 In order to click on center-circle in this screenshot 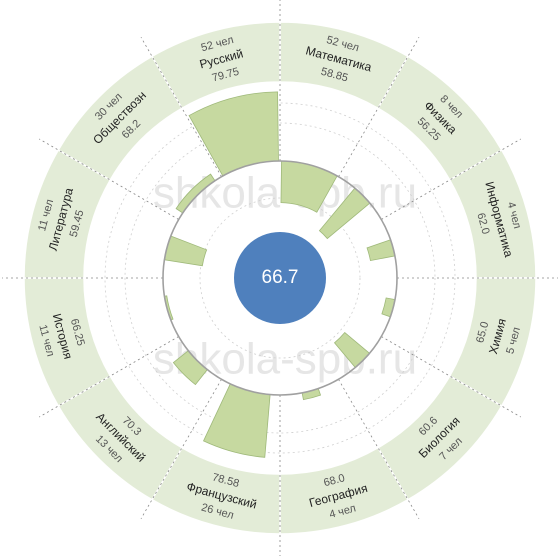, I will do `click(280, 278)`.